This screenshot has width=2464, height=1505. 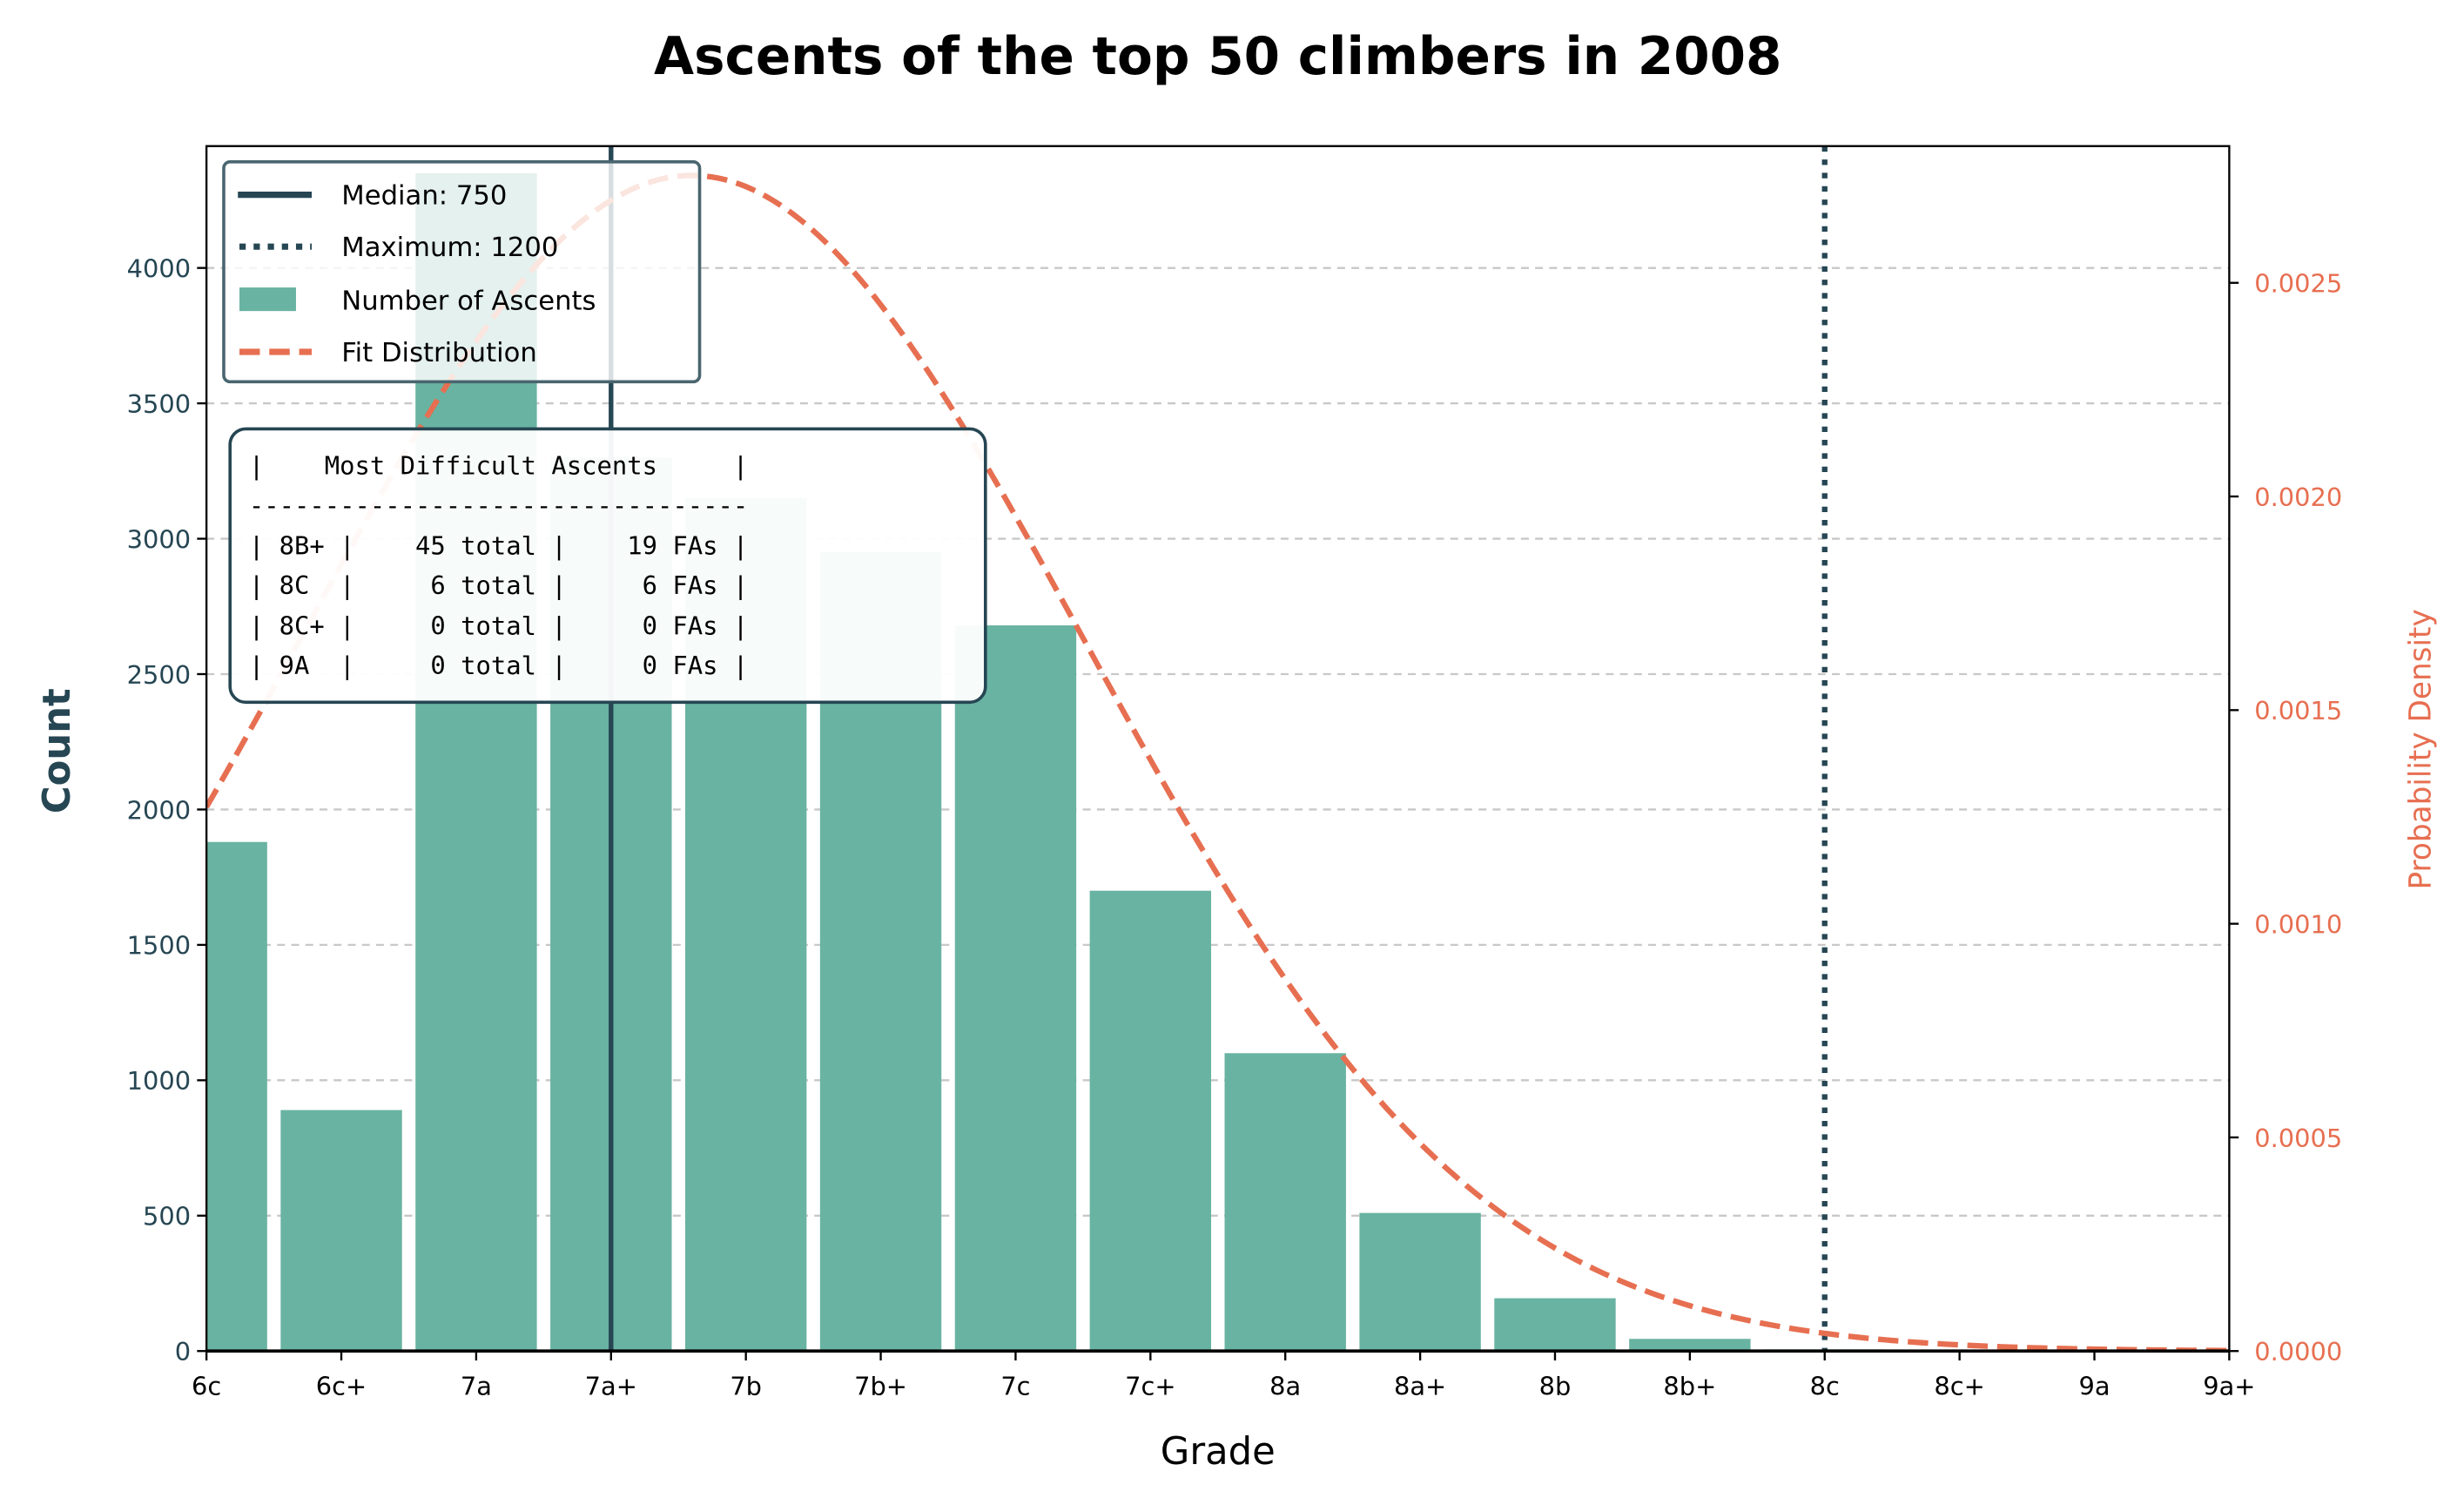 I want to click on y-right-tick-label: 0.0025, so click(x=2298, y=284).